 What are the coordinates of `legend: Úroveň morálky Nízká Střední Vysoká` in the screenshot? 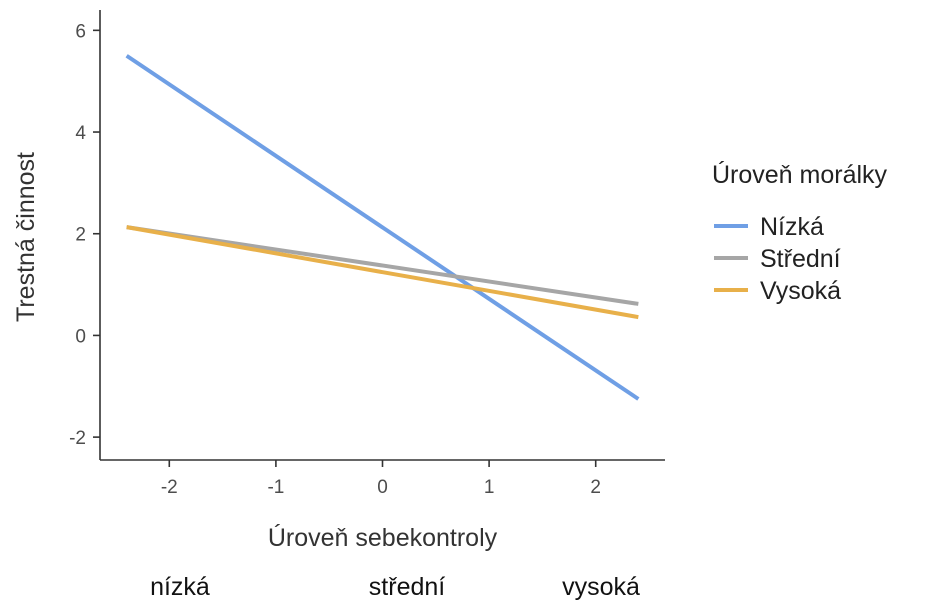 It's located at (800, 232).